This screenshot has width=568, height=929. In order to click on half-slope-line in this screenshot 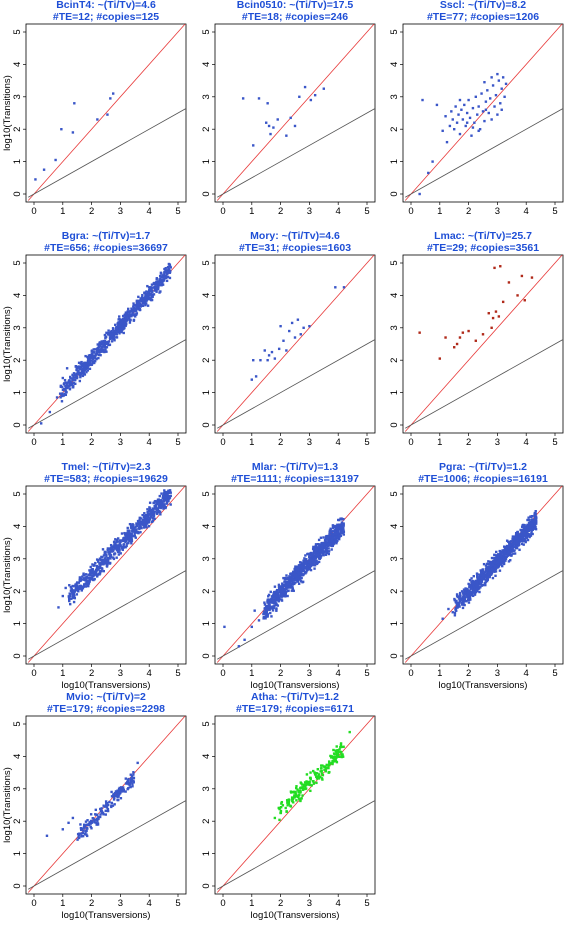, I will do `click(484, 384)`.